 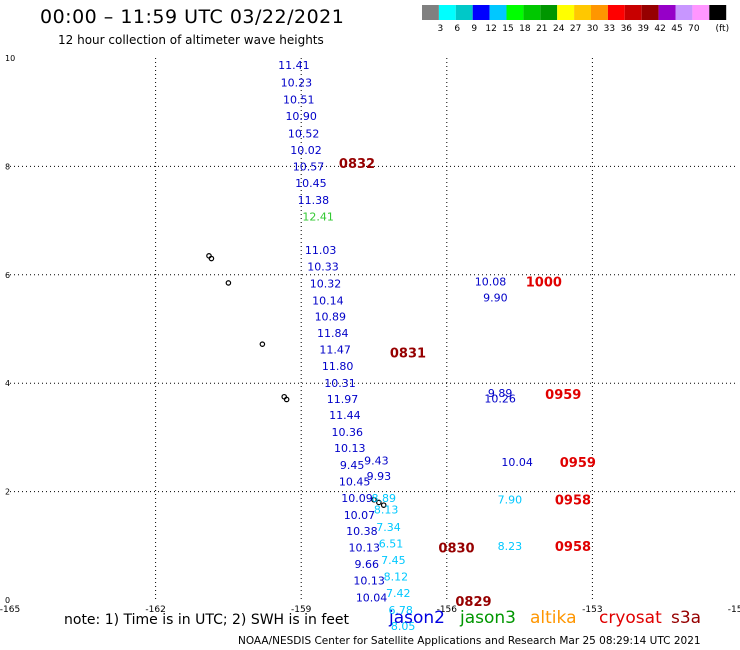 What do you see at coordinates (328, 300) in the screenshot?
I see `wave-height-label: 10.14` at bounding box center [328, 300].